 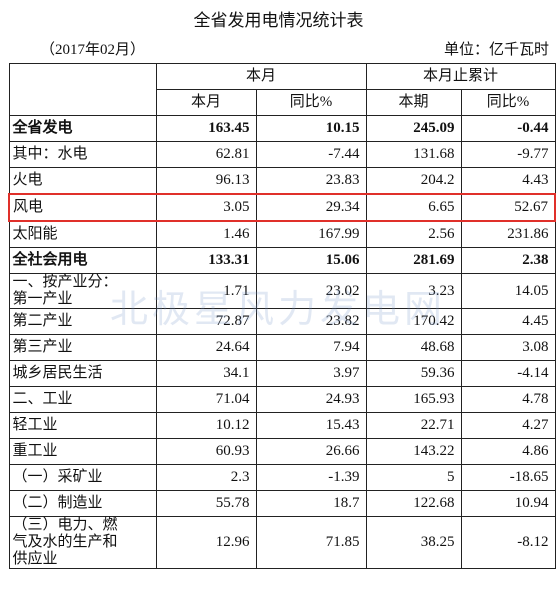 What do you see at coordinates (508, 234) in the screenshot?
I see `cell-value: 231.86` at bounding box center [508, 234].